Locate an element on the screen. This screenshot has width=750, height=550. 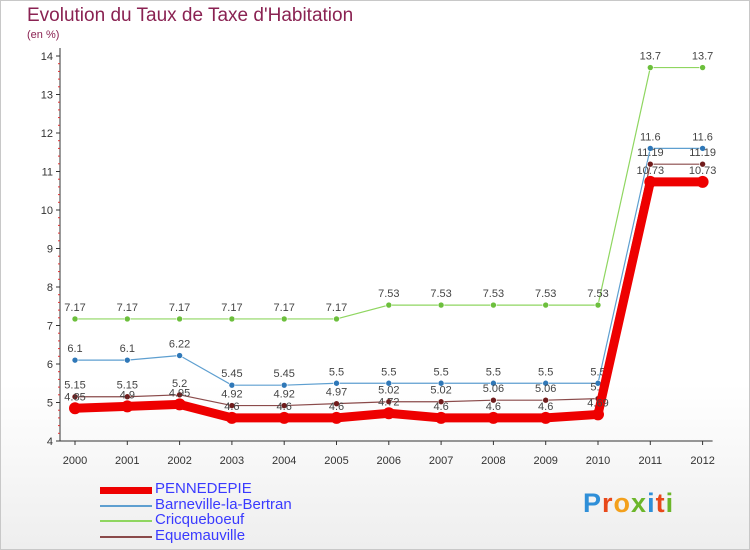
x-tick-label: 2012 is located at coordinates (702, 461).